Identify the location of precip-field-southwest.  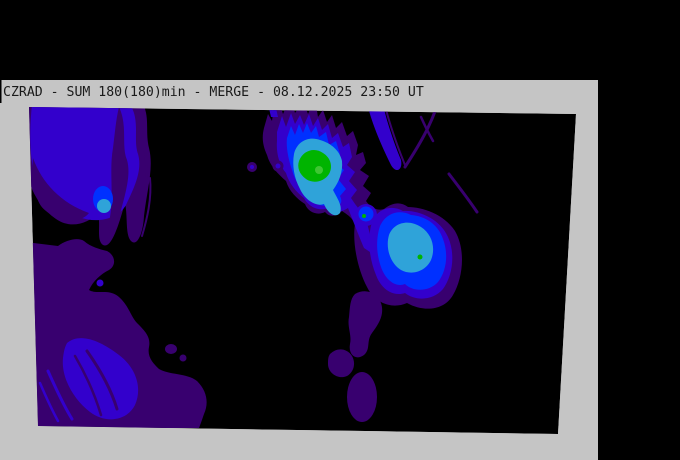
(118, 333).